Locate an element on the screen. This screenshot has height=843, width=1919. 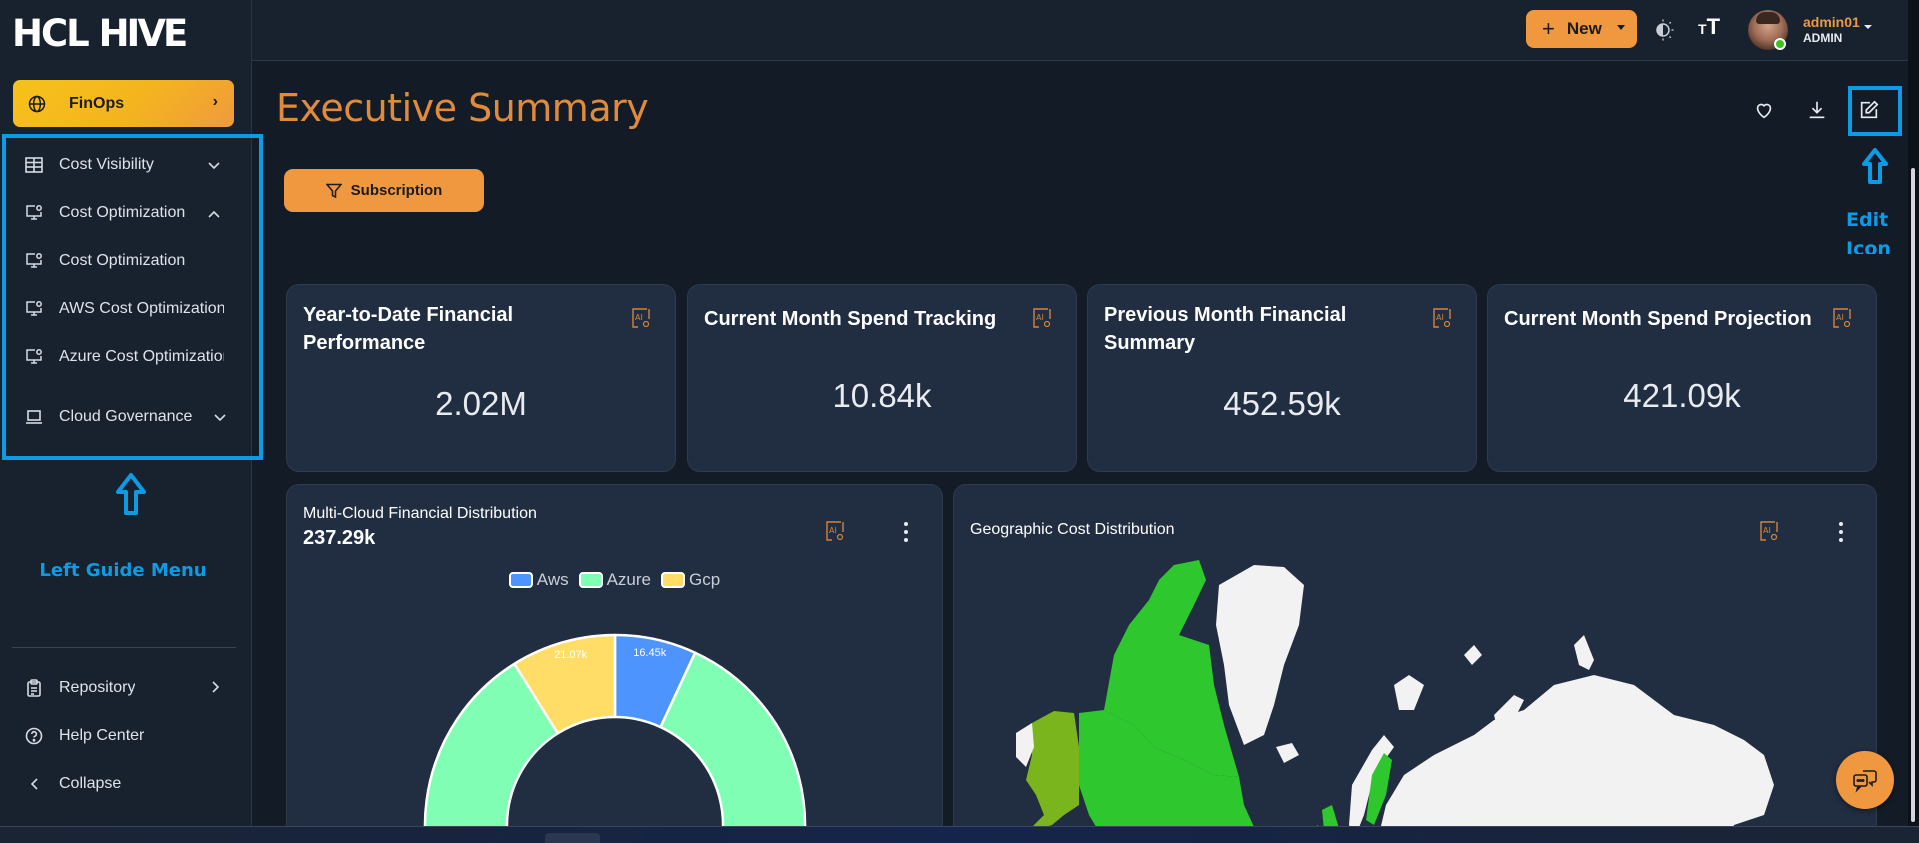
filter-icon is located at coordinates (333, 190).